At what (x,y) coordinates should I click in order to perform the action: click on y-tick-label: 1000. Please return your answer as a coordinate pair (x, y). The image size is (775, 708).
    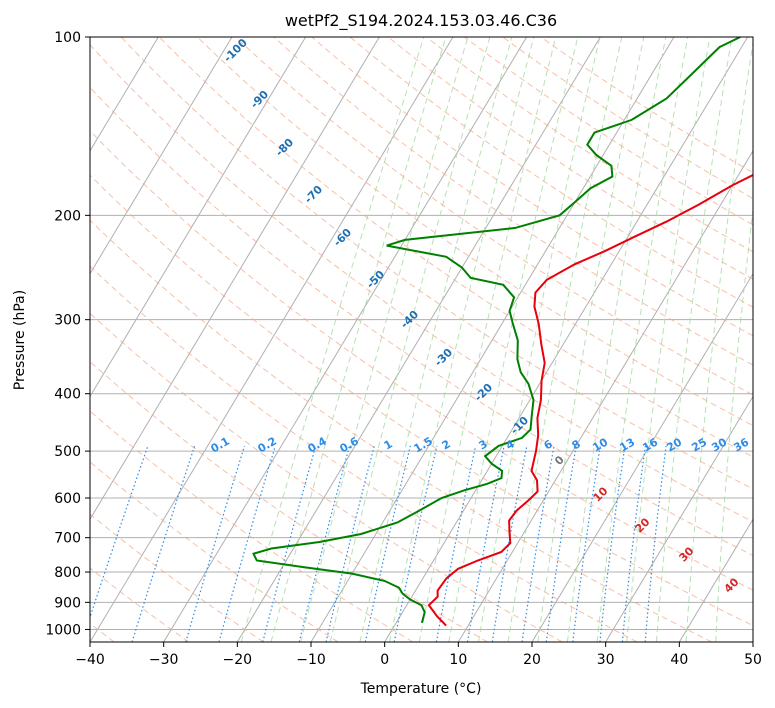
    Looking at the image, I should click on (63, 630).